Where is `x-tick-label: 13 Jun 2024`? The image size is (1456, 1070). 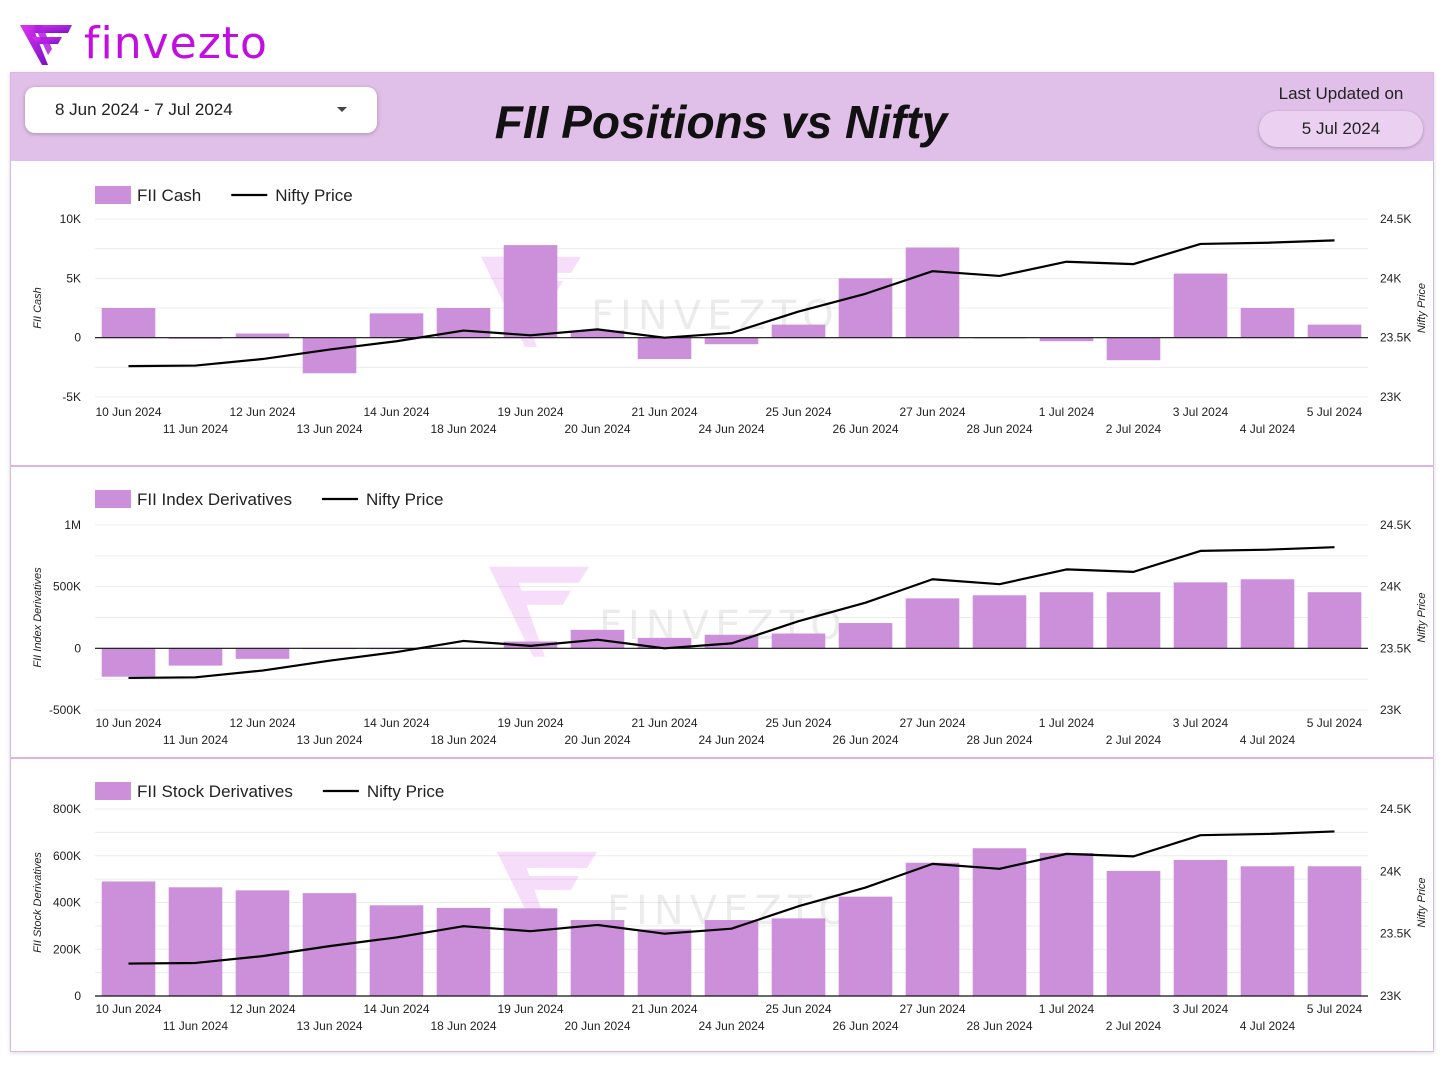
x-tick-label: 13 Jun 2024 is located at coordinates (329, 1026).